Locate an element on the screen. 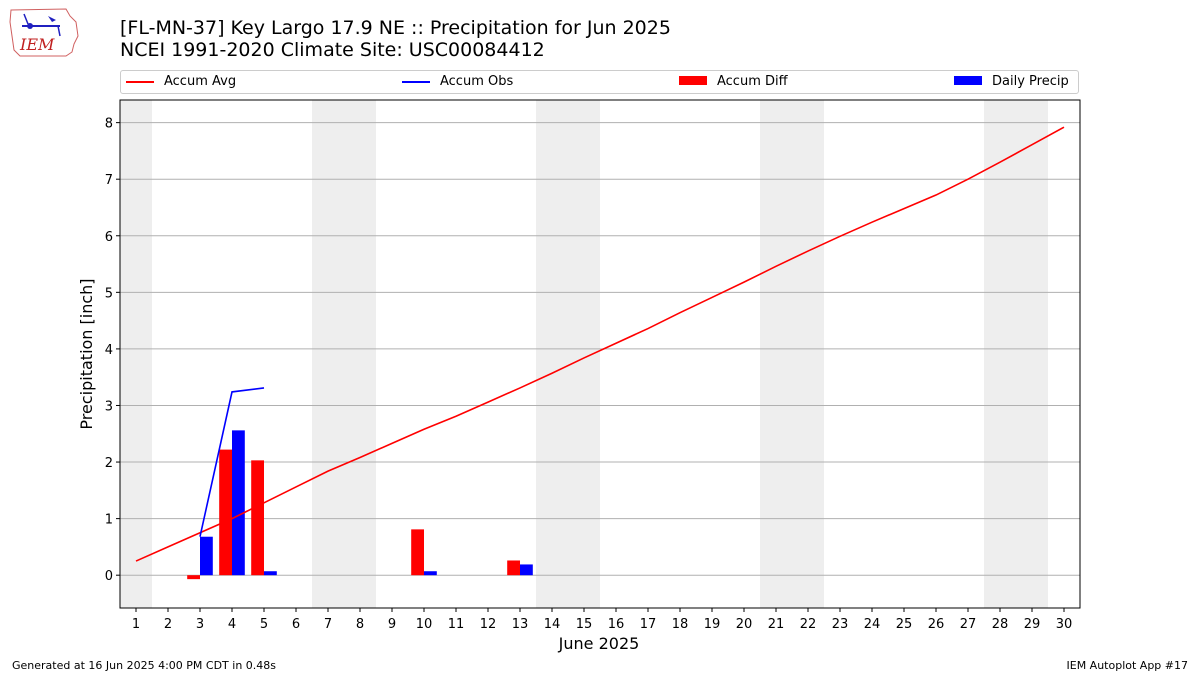 The image size is (1200, 675). y-tick-label: 1 is located at coordinates (109, 520).